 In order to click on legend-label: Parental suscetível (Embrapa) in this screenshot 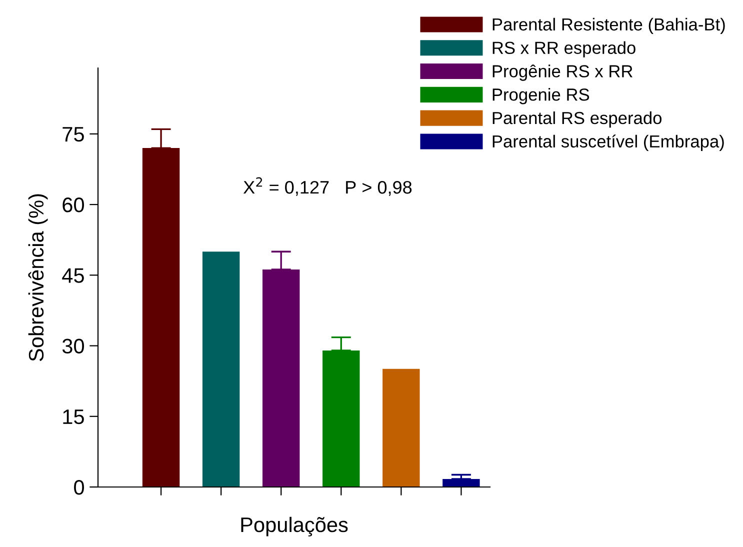, I will do `click(608, 143)`.